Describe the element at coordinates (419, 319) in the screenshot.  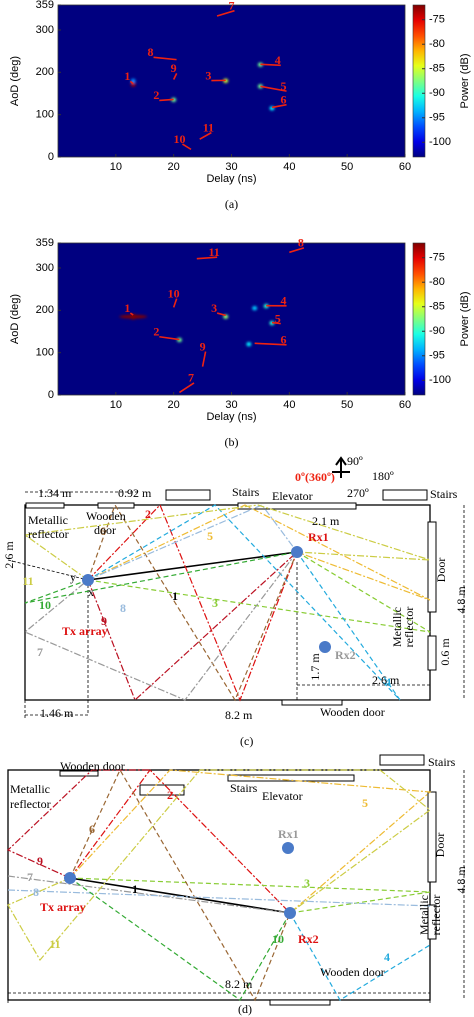
I see `colorbar` at that location.